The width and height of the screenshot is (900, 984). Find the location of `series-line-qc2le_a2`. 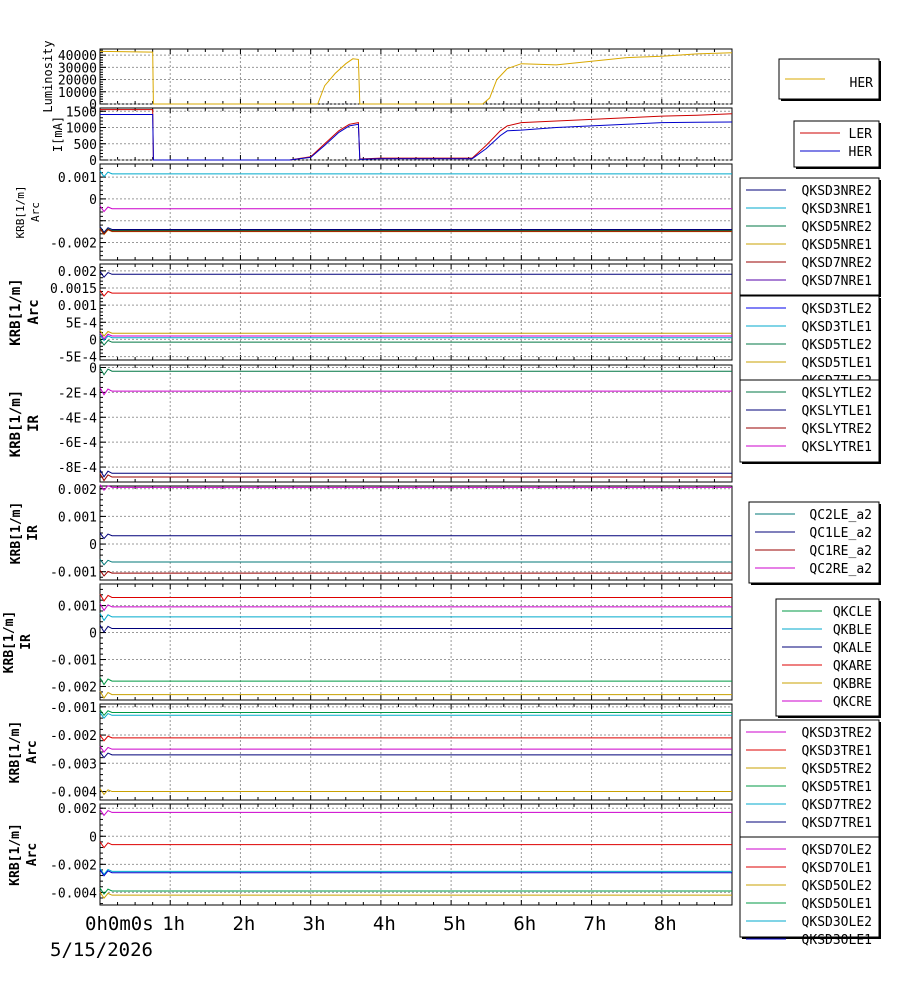

series-line-qc2le_a2 is located at coordinates (415, 562).